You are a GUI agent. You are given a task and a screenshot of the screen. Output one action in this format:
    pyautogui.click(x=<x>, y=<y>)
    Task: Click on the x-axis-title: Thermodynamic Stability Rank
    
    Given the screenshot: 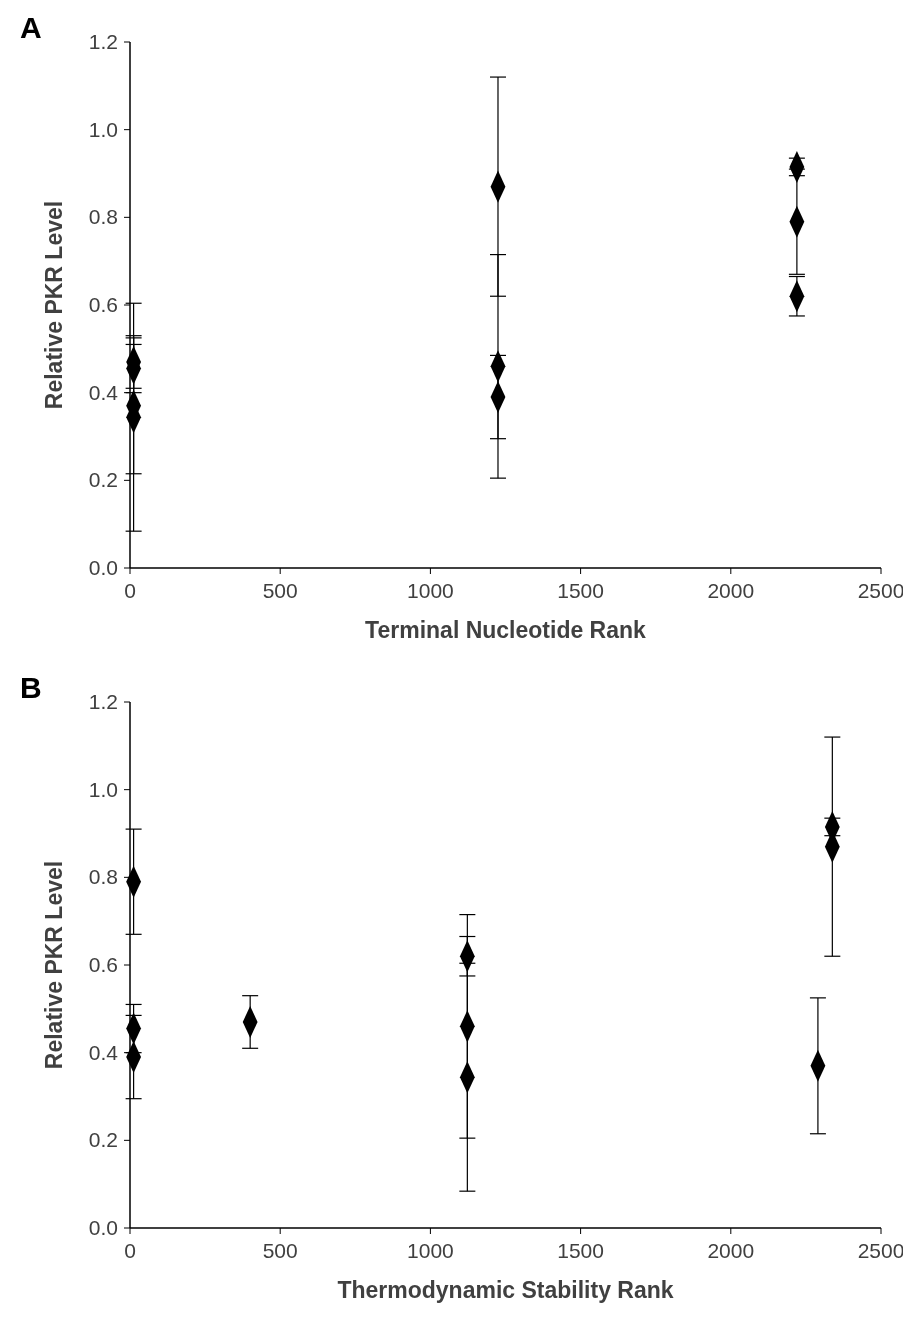 What is the action you would take?
    pyautogui.click(x=505, y=1290)
    